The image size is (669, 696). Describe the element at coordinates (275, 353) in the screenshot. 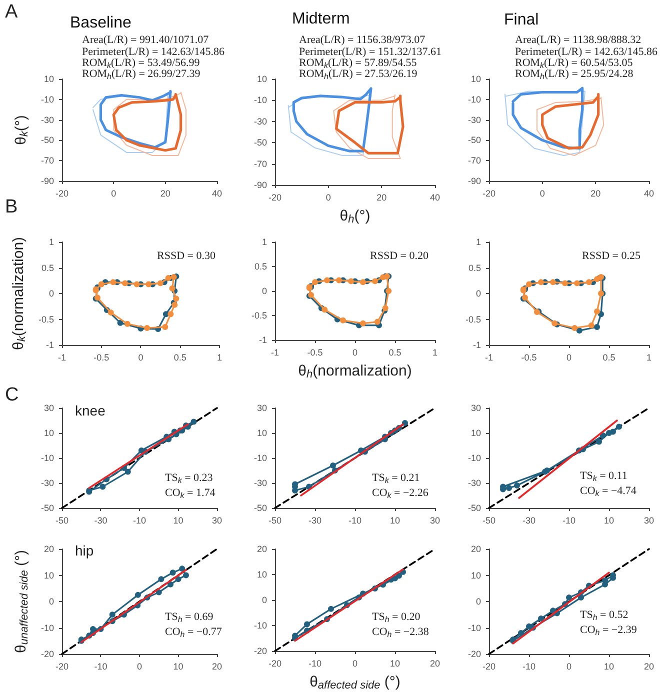

I see `x-tick-label: -1` at that location.